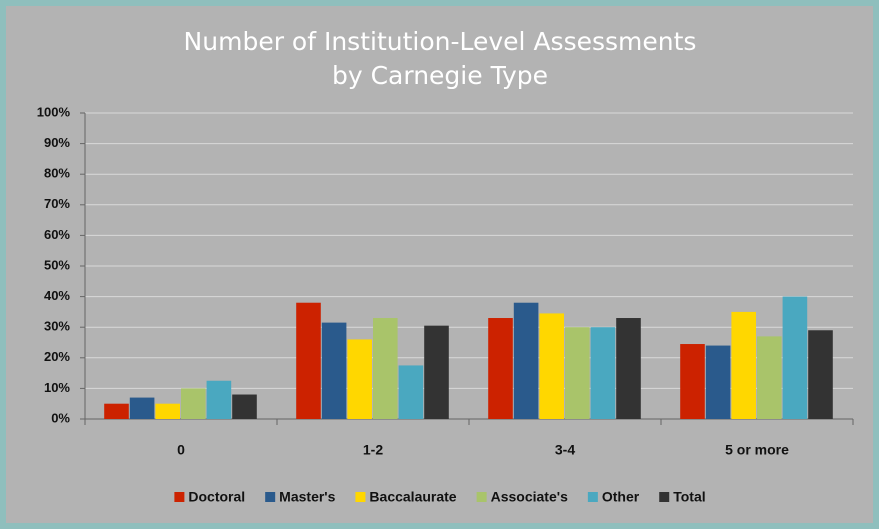 This screenshot has height=529, width=879. What do you see at coordinates (373, 450) in the screenshot?
I see `x-tick-label: 1-2` at bounding box center [373, 450].